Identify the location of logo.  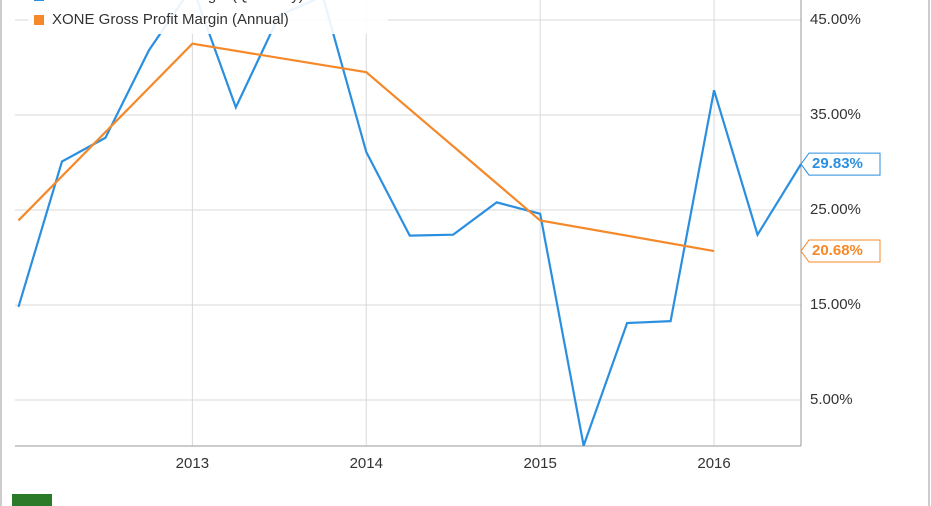
(32, 500).